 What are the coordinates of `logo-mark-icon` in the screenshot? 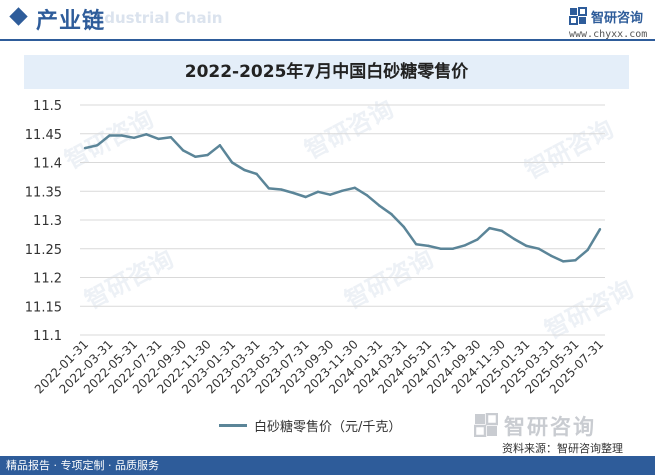 It's located at (486, 425).